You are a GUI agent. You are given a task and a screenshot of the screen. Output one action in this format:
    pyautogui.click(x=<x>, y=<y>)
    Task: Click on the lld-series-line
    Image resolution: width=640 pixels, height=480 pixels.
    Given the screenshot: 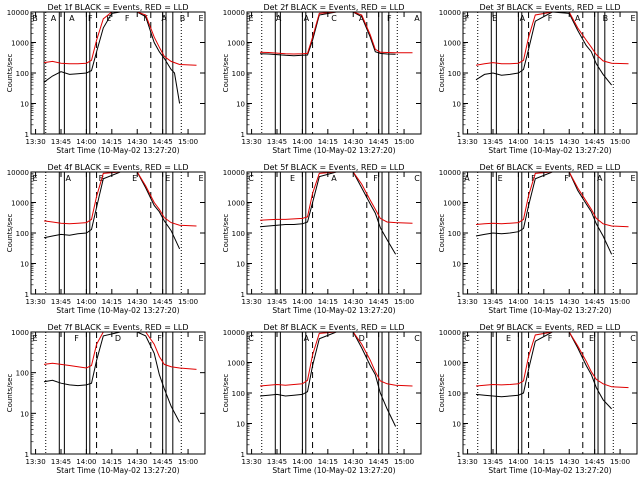 What is the action you would take?
    pyautogui.click(x=120, y=39)
    